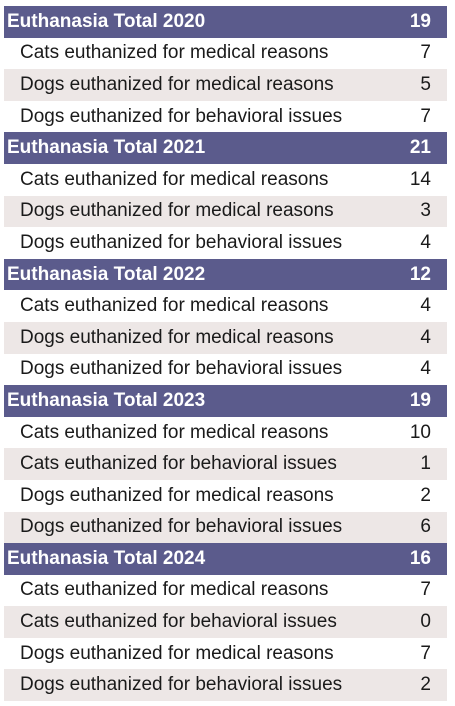  Describe the element at coordinates (425, 527) in the screenshot. I see `row-value: 6` at that location.